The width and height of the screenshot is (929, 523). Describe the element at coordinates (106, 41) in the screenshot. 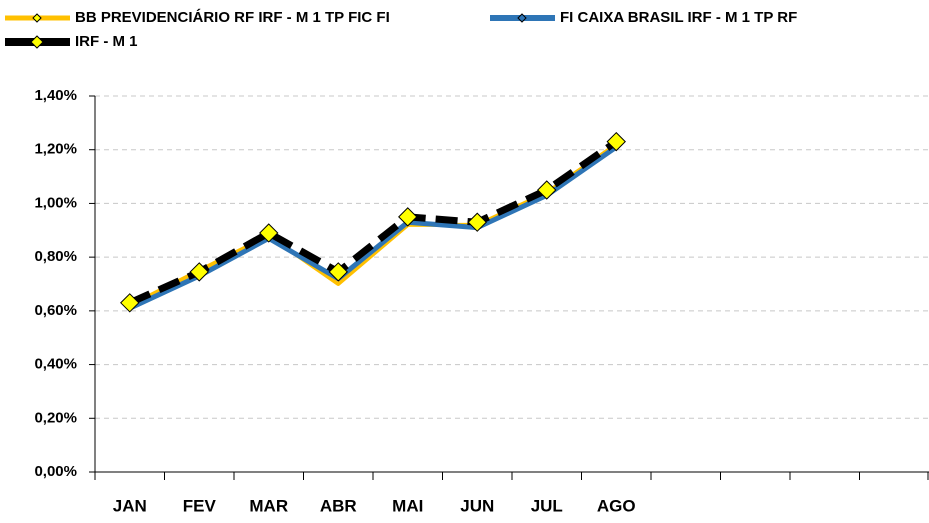

I see `legend-label: IRF - M 1` at that location.